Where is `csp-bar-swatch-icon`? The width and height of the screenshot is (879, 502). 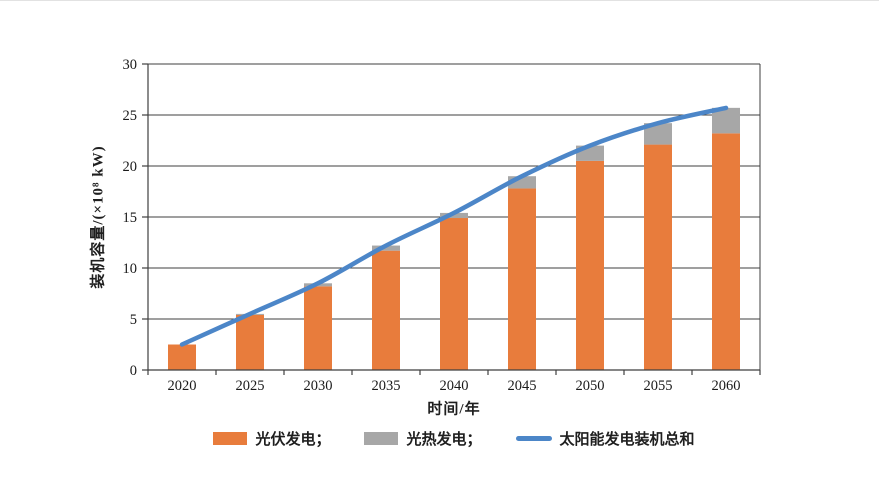
csp-bar-swatch-icon is located at coordinates (381, 438).